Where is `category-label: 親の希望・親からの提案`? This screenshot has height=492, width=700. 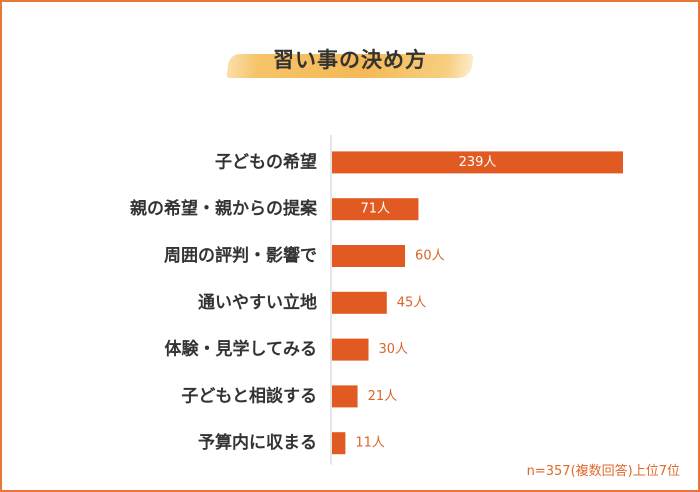 category-label: 親の希望・親からの提案 is located at coordinates (224, 208).